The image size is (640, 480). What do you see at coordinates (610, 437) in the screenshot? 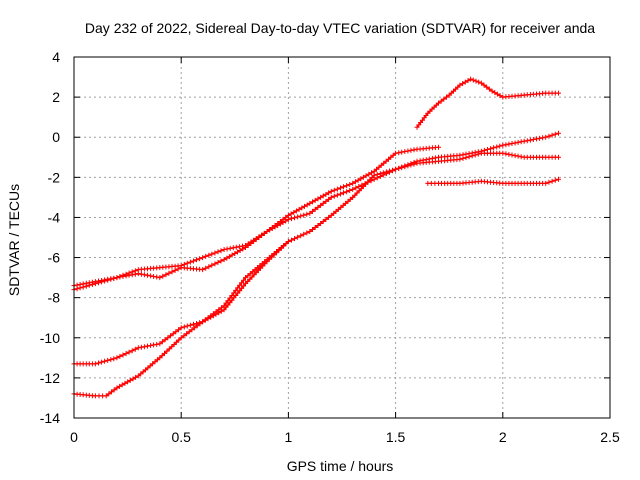
I see `x-tick-label: 2.5` at bounding box center [610, 437].